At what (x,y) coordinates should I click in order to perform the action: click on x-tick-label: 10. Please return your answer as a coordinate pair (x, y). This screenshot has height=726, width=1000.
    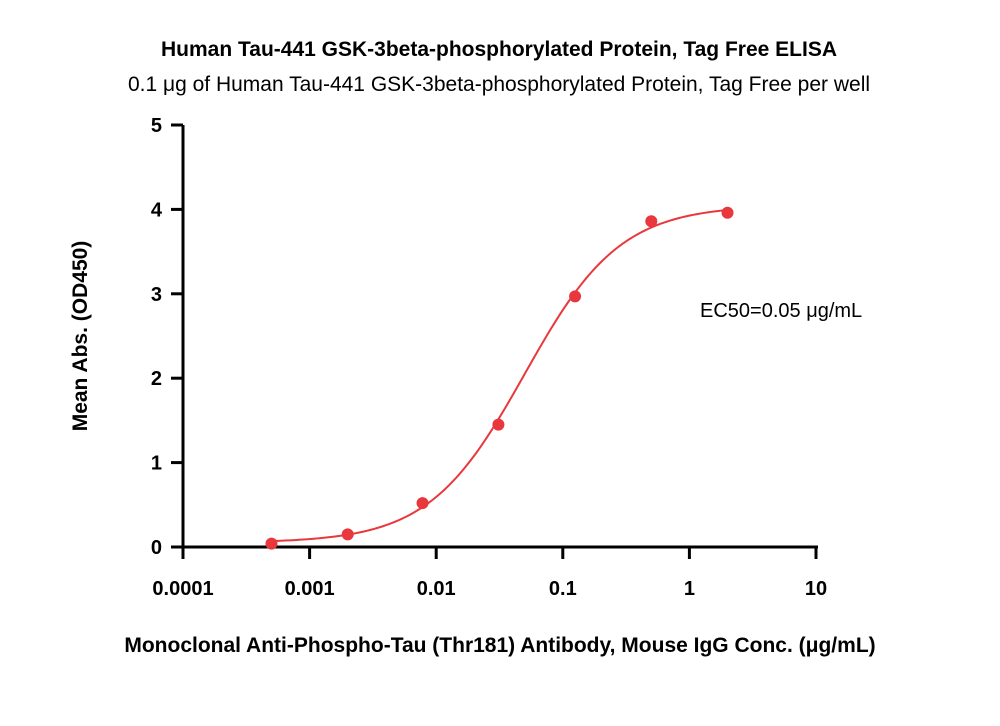
    Looking at the image, I should click on (816, 589).